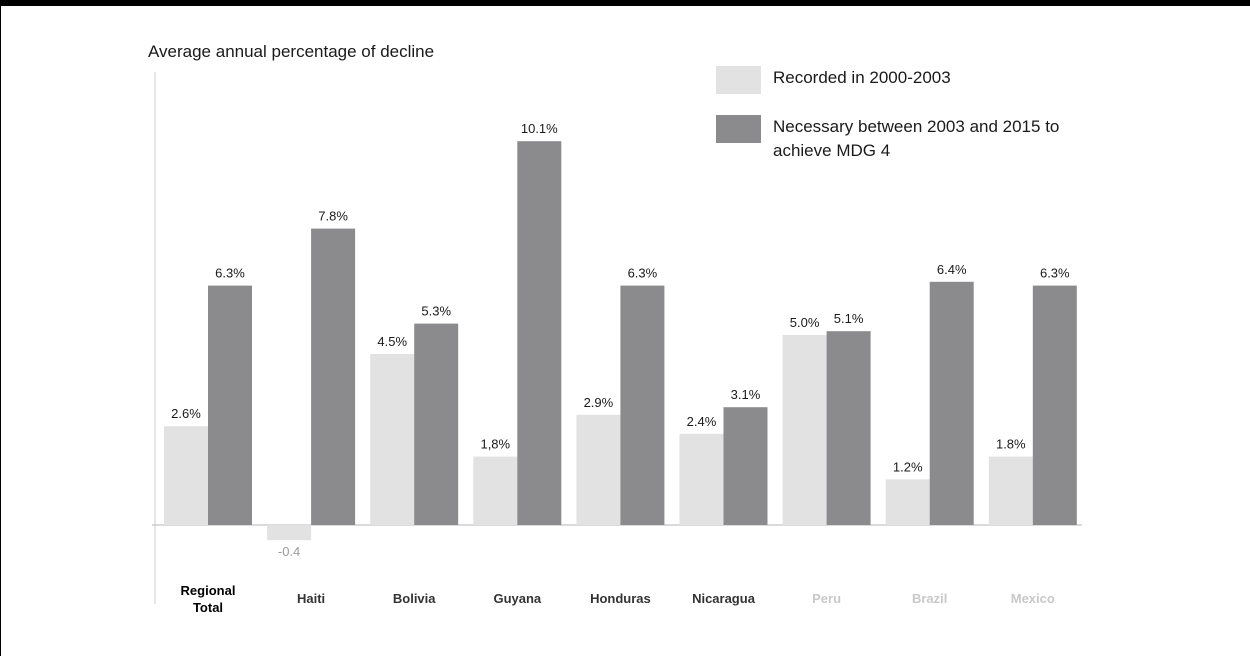 Image resolution: width=1250 pixels, height=656 pixels. Describe the element at coordinates (738, 129) in the screenshot. I see `legend-swatch-necessary` at that location.